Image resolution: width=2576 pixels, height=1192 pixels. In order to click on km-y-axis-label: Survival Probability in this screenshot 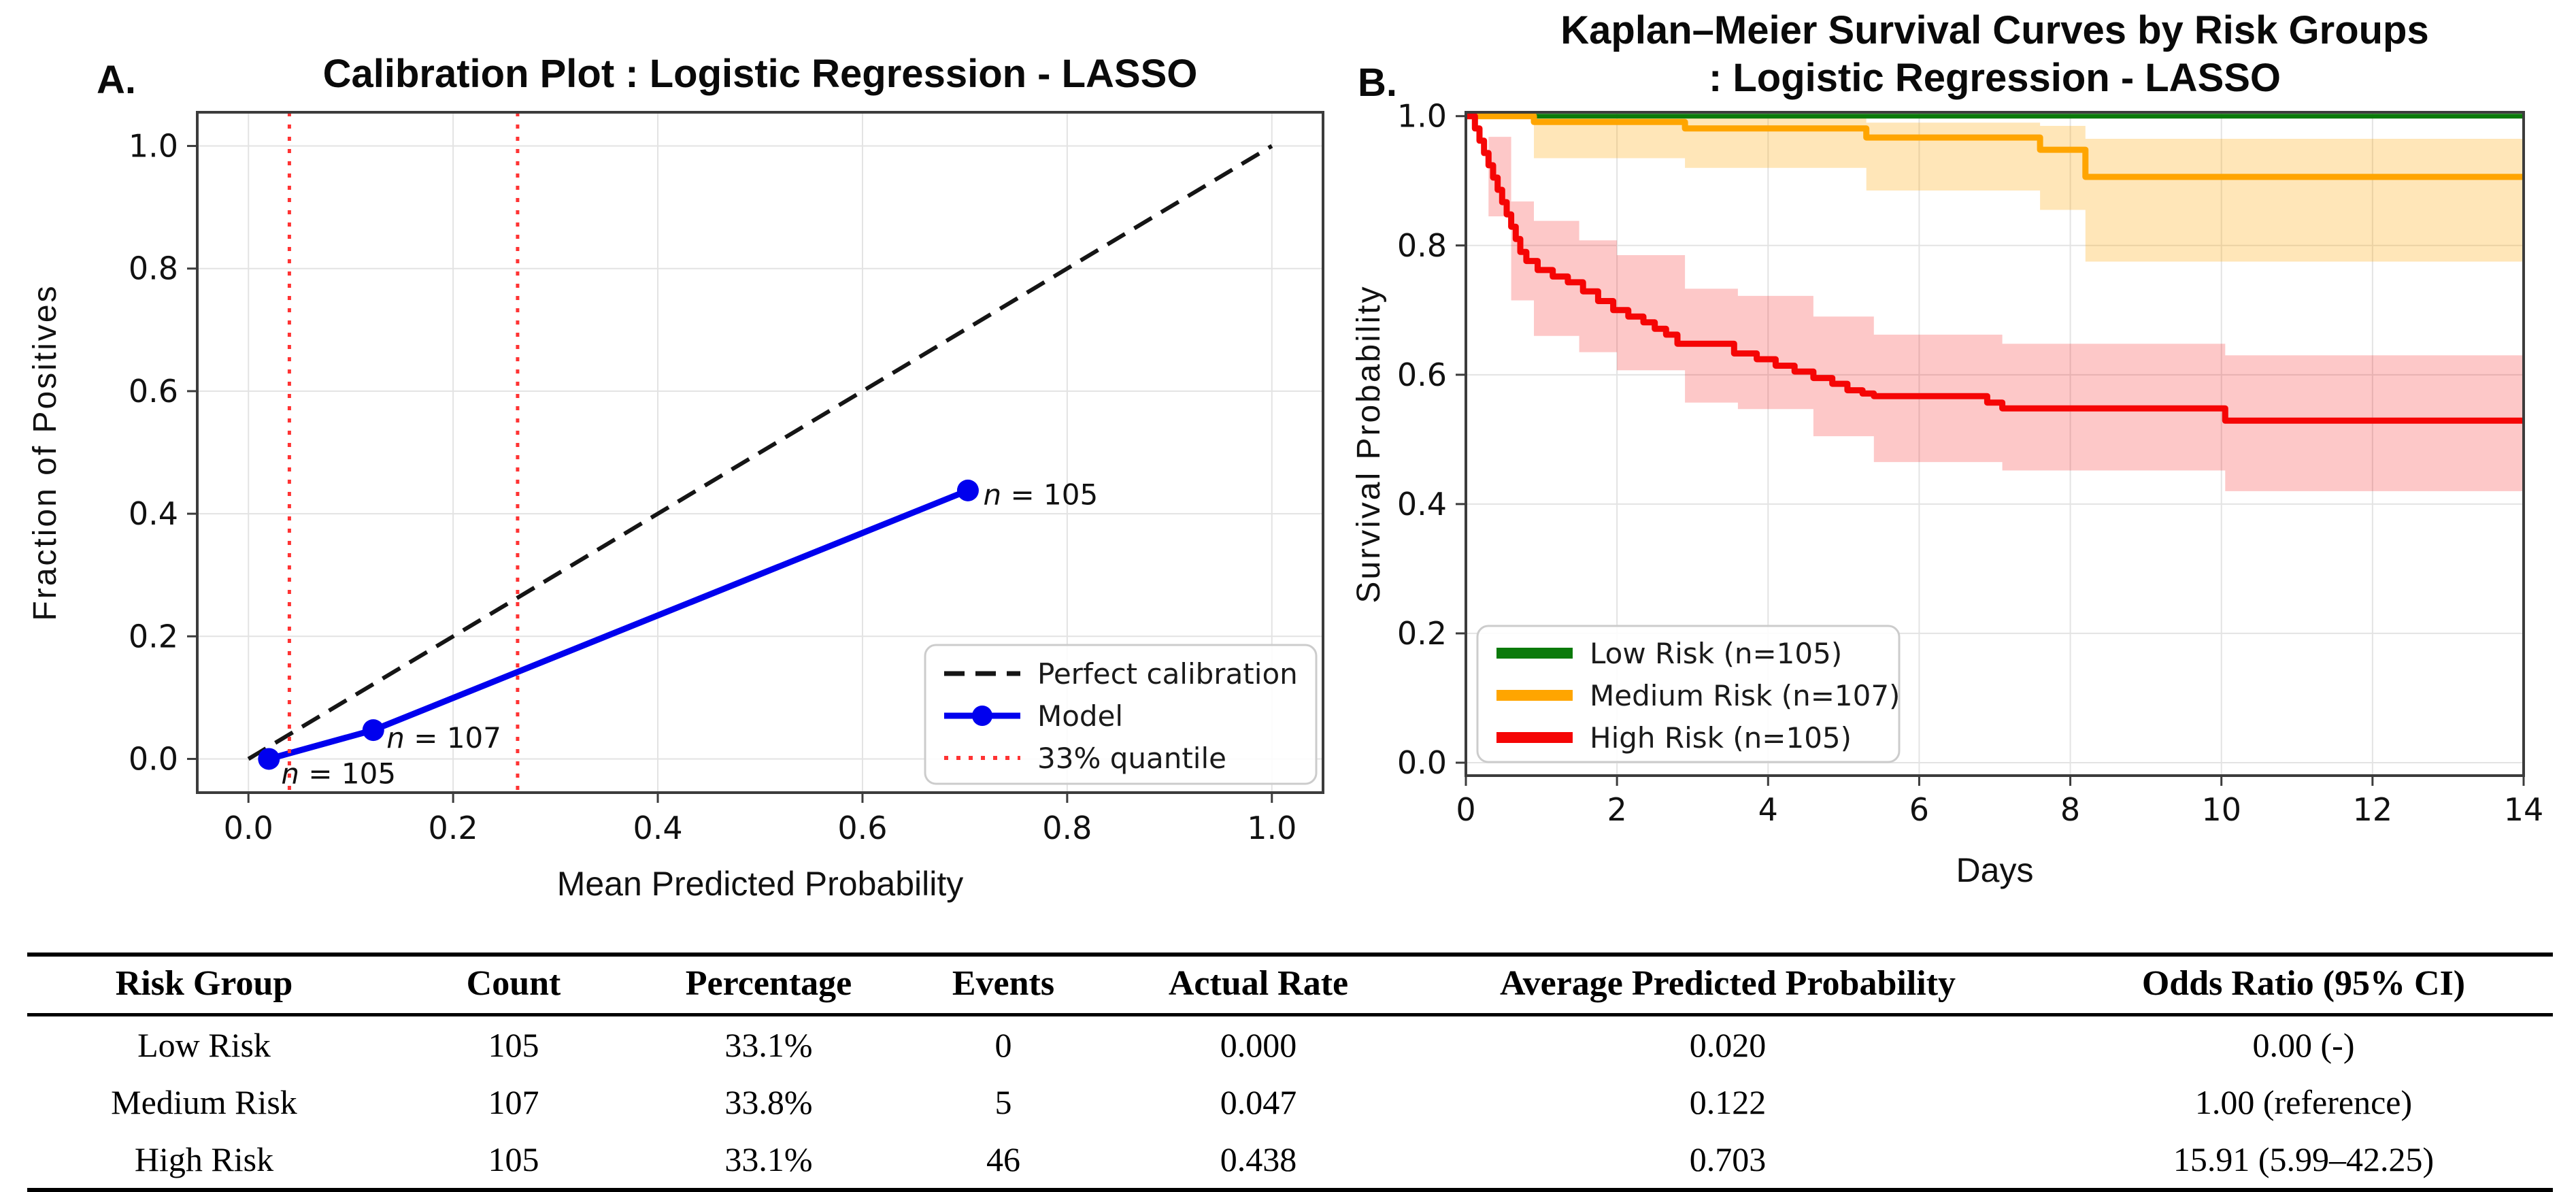, I will do `click(1369, 443)`.